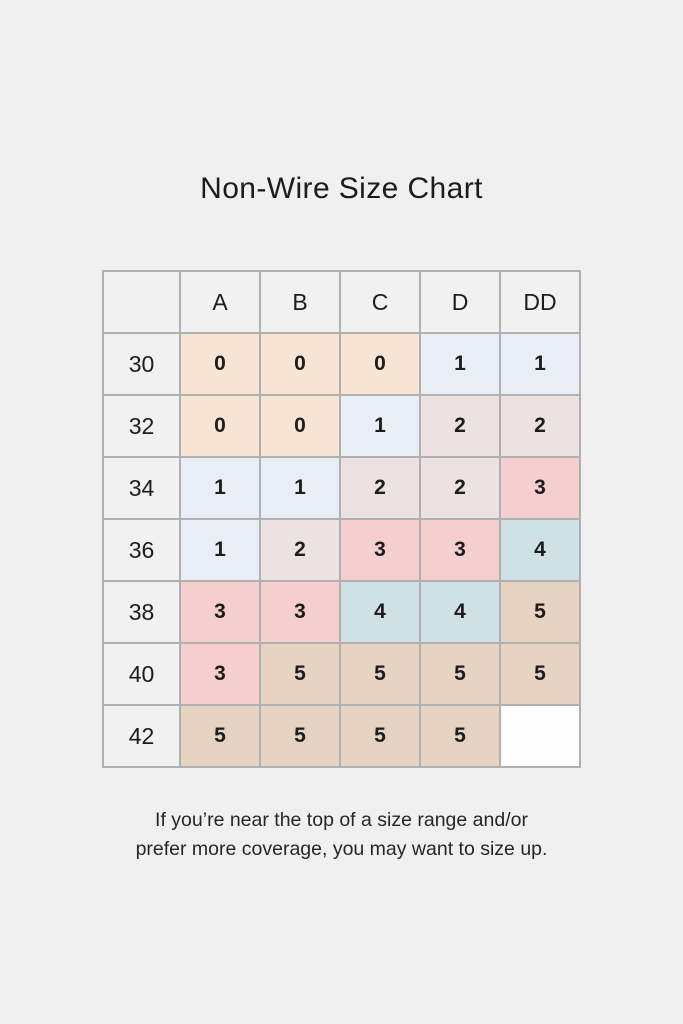 The image size is (683, 1024). I want to click on column-header-b: B, so click(300, 302).